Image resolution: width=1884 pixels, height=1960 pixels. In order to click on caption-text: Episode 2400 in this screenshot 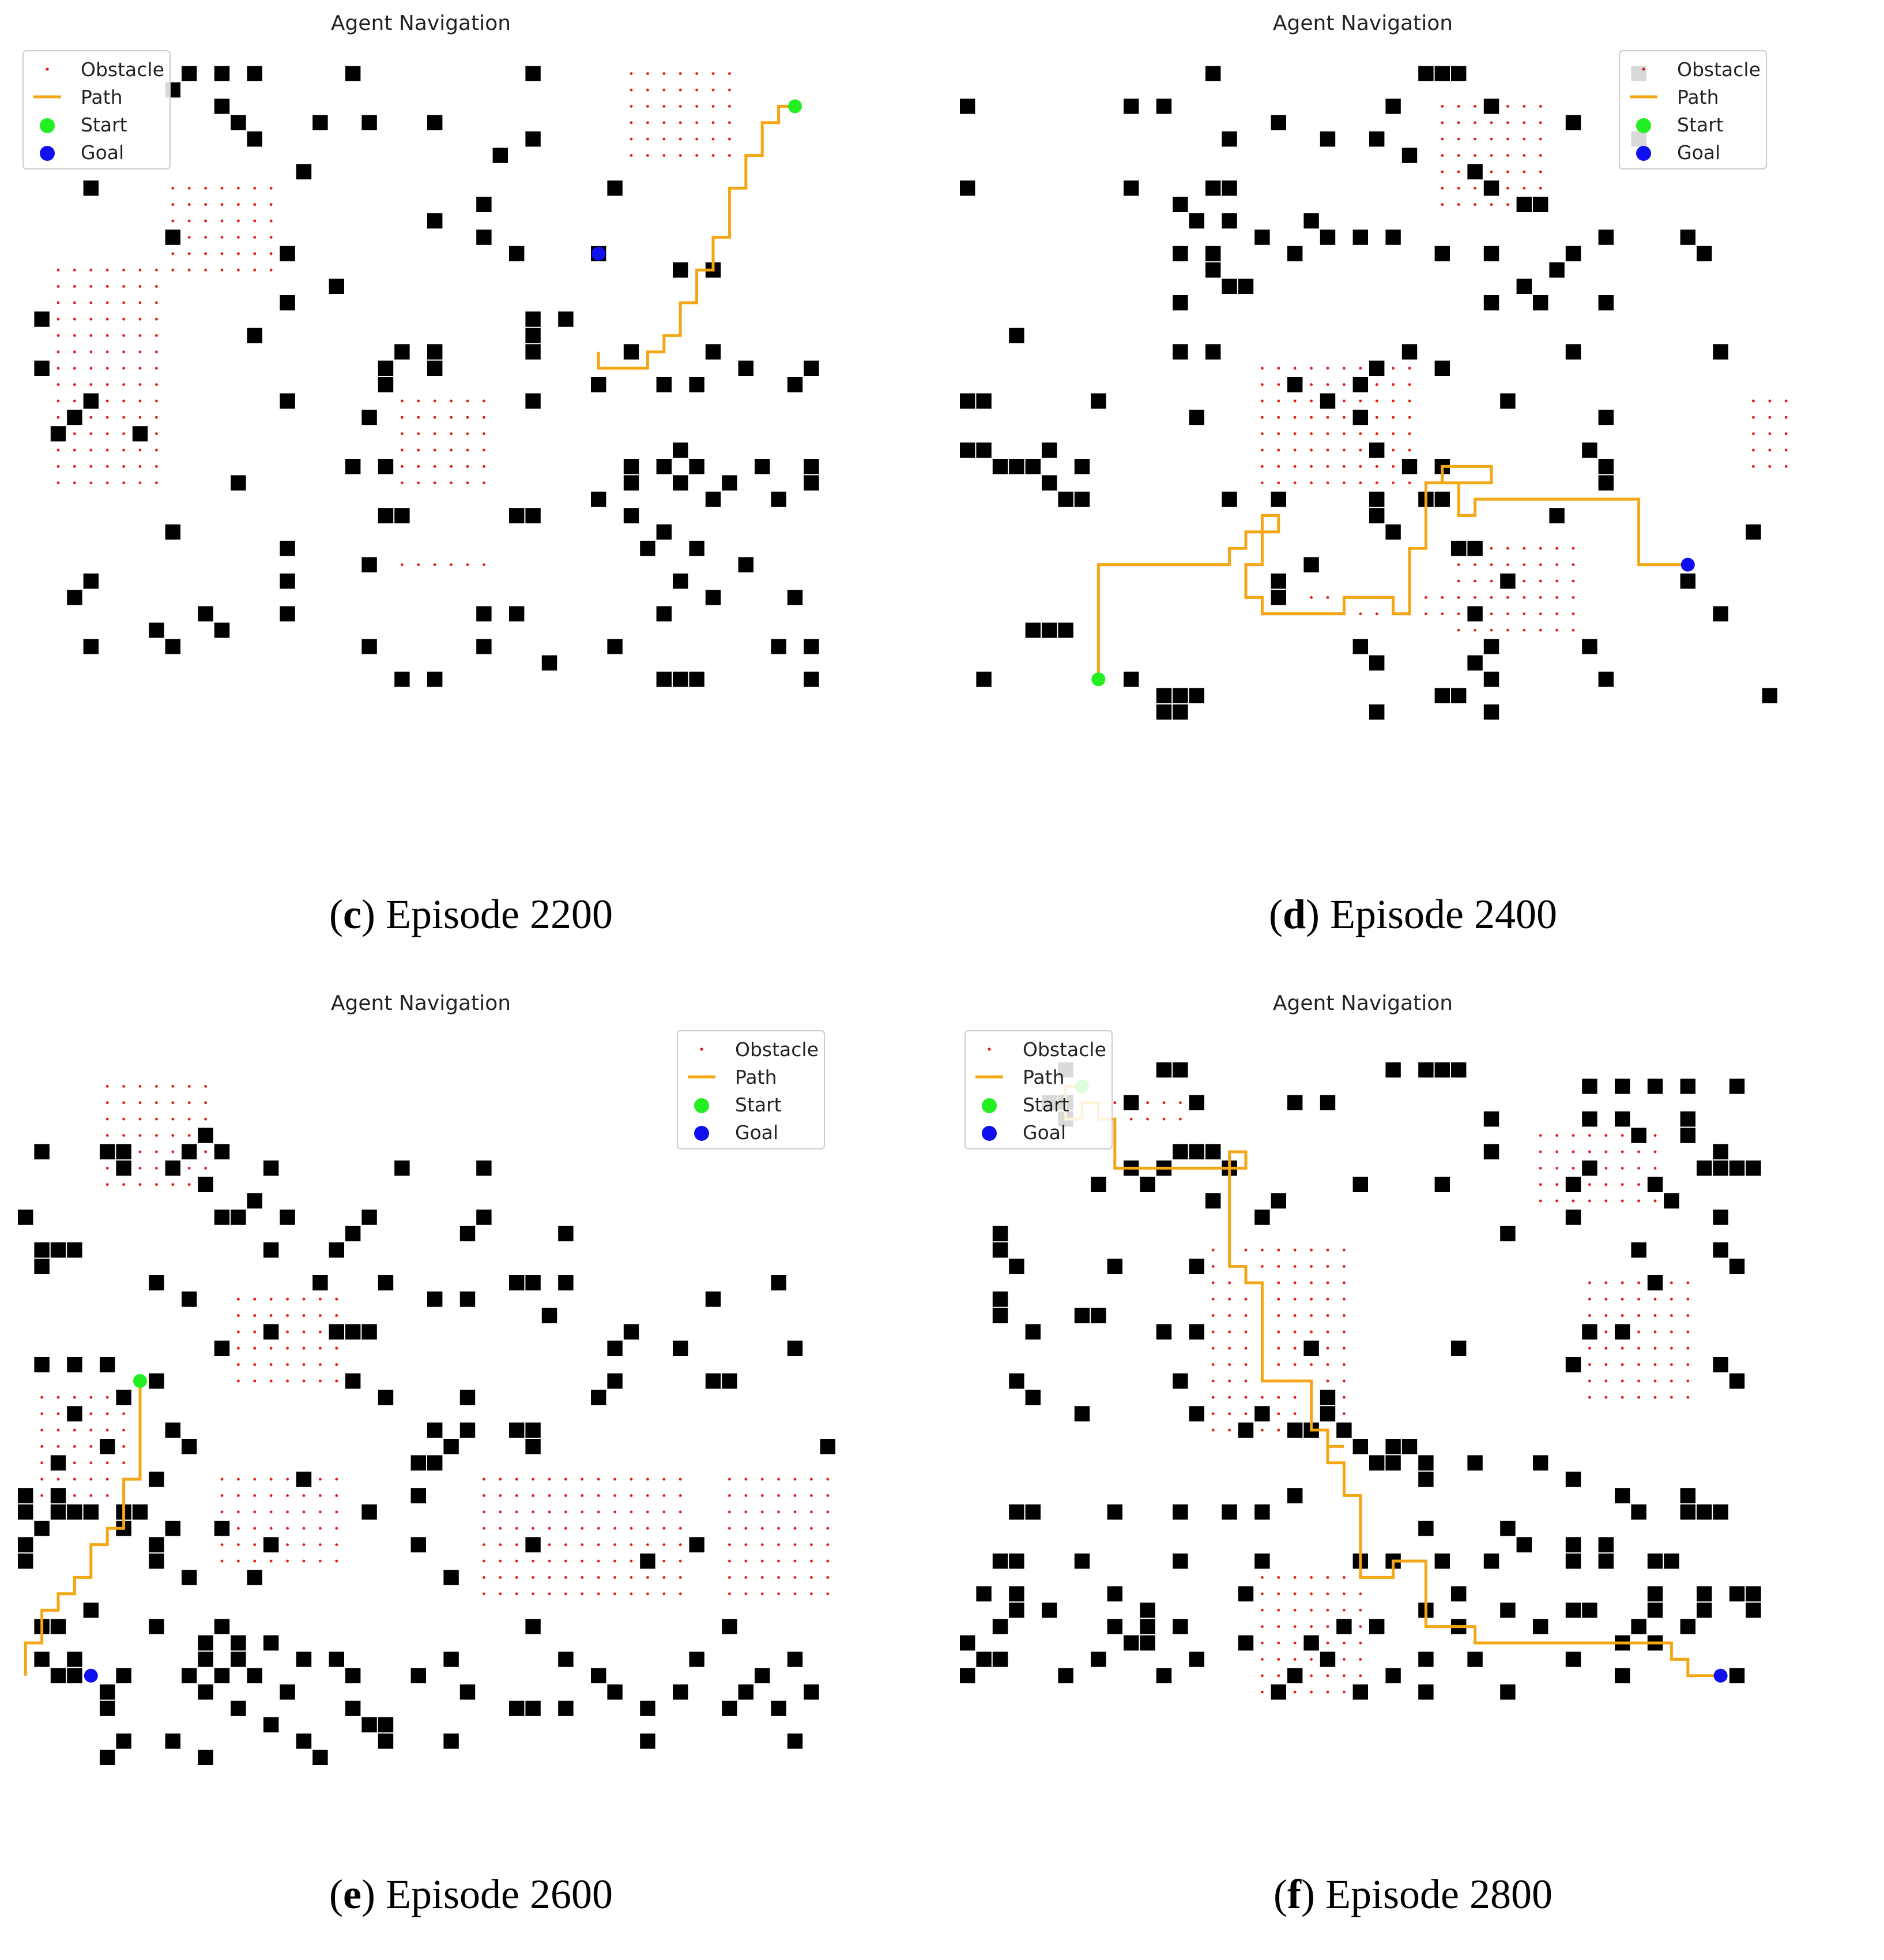, I will do `click(1444, 914)`.